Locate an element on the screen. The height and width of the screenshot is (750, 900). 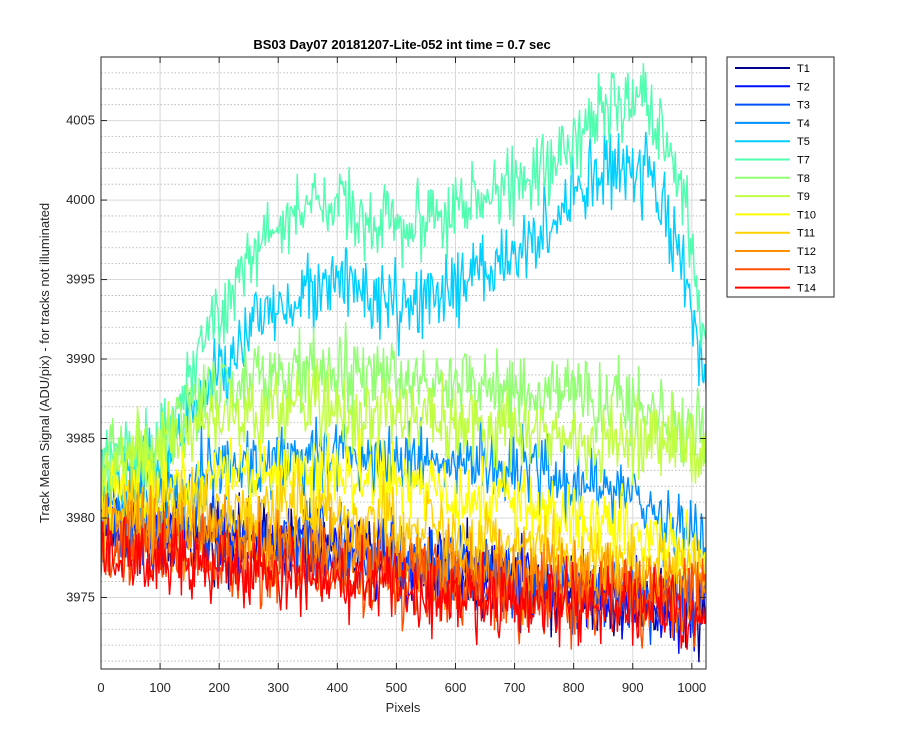
x-tick-label: 700 is located at coordinates (515, 687).